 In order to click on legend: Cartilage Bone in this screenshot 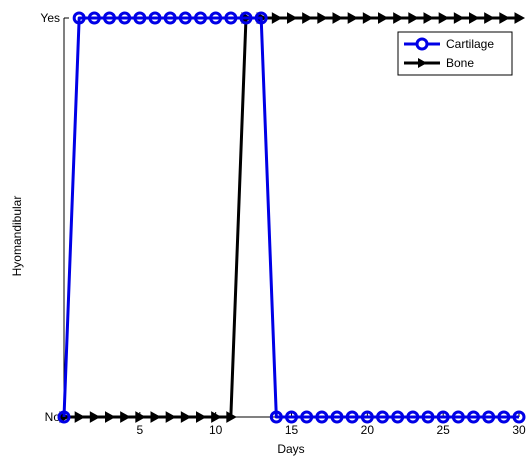, I will do `click(455, 53)`.